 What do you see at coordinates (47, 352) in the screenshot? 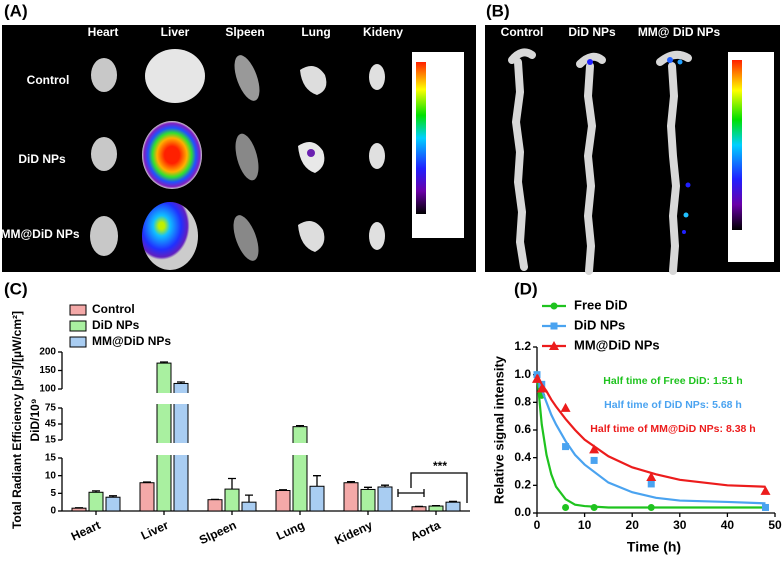
I see `y-tick-label: 200` at bounding box center [47, 352].